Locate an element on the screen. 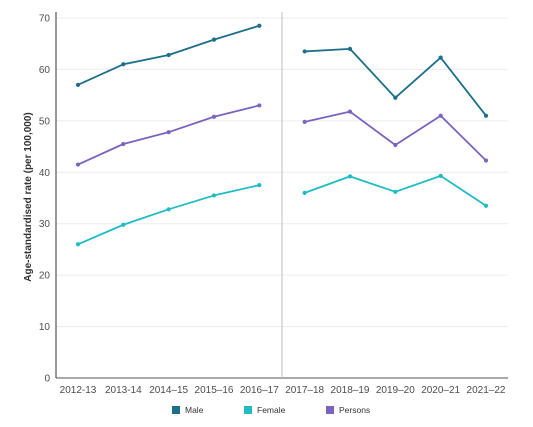 This screenshot has width=533, height=427. y-tick-label: 10 is located at coordinates (45, 327).